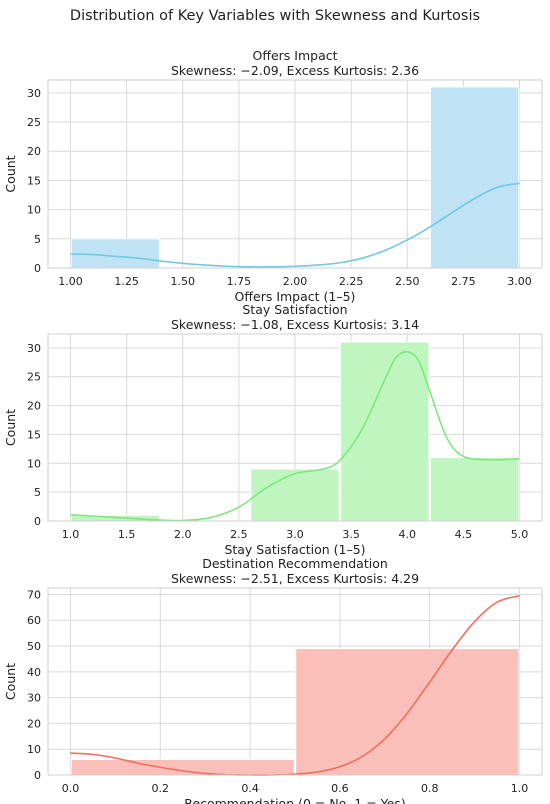 Image resolution: width=550 pixels, height=804 pixels. I want to click on x-tick-label: 1.75, so click(239, 281).